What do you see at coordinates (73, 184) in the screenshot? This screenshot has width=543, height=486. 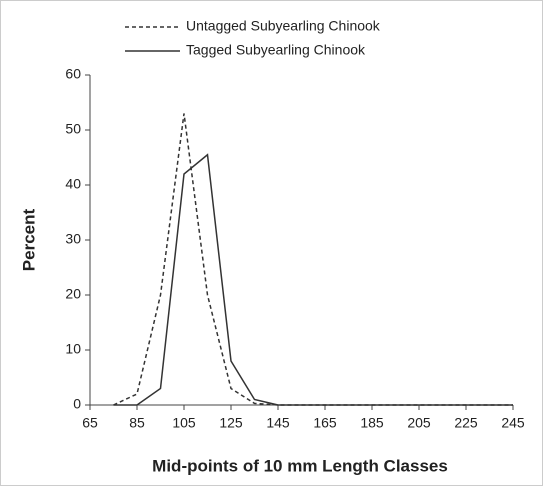 I see `y-tick-label: 40` at bounding box center [73, 184].